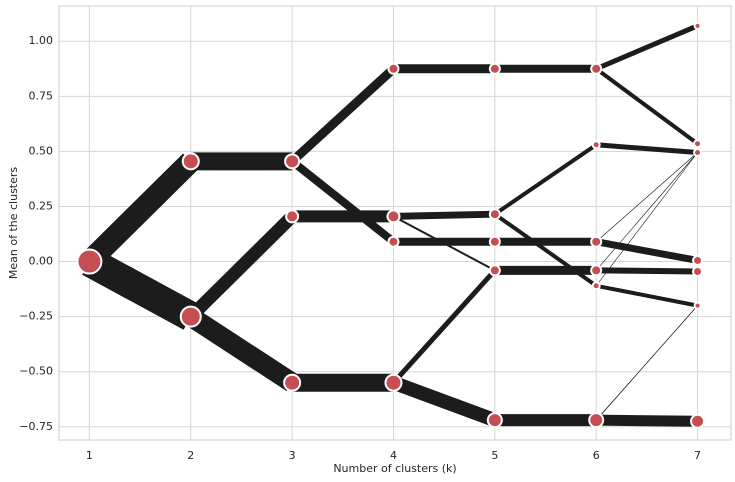 The image size is (735, 482). What do you see at coordinates (190, 455) in the screenshot?
I see `x-tick-label: 2` at bounding box center [190, 455].